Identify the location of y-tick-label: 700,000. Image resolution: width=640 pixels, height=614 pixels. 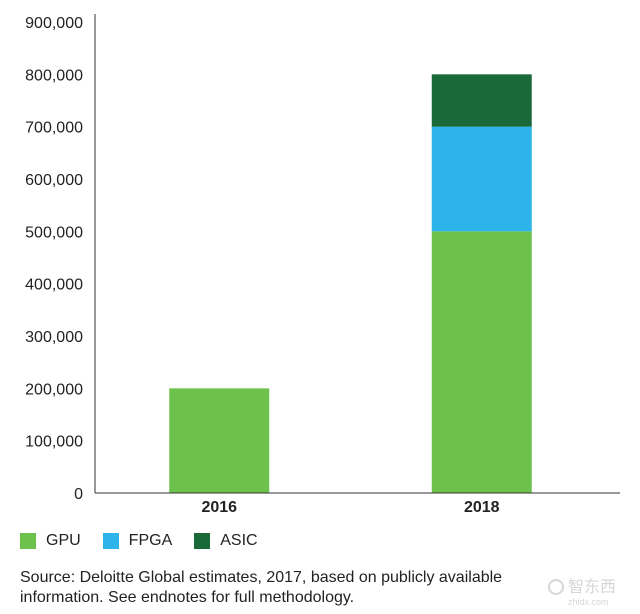
(54, 128).